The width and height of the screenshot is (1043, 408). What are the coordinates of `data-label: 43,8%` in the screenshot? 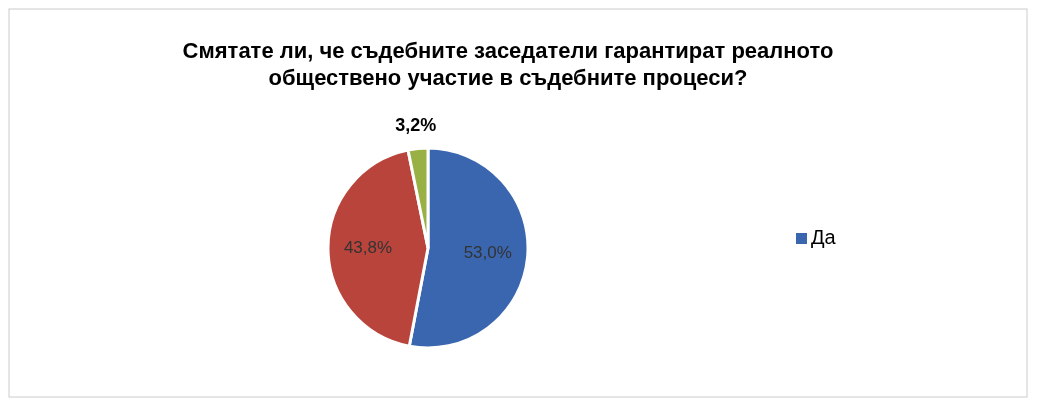 It's located at (368, 247).